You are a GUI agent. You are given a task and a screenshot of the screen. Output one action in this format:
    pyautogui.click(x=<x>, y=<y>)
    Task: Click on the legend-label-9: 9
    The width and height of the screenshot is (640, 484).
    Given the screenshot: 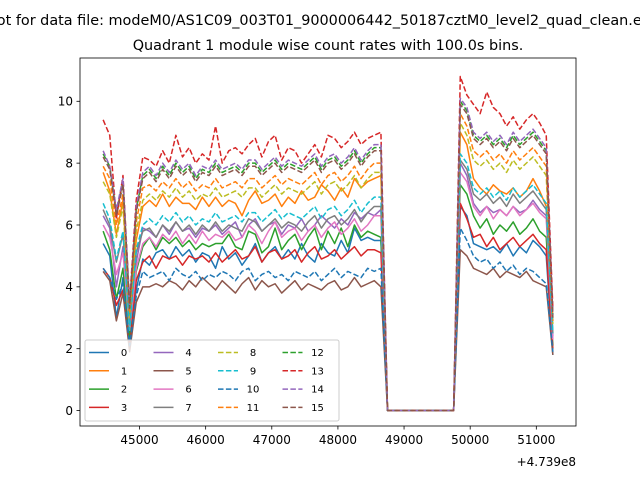 What is the action you would take?
    pyautogui.click(x=253, y=371)
    